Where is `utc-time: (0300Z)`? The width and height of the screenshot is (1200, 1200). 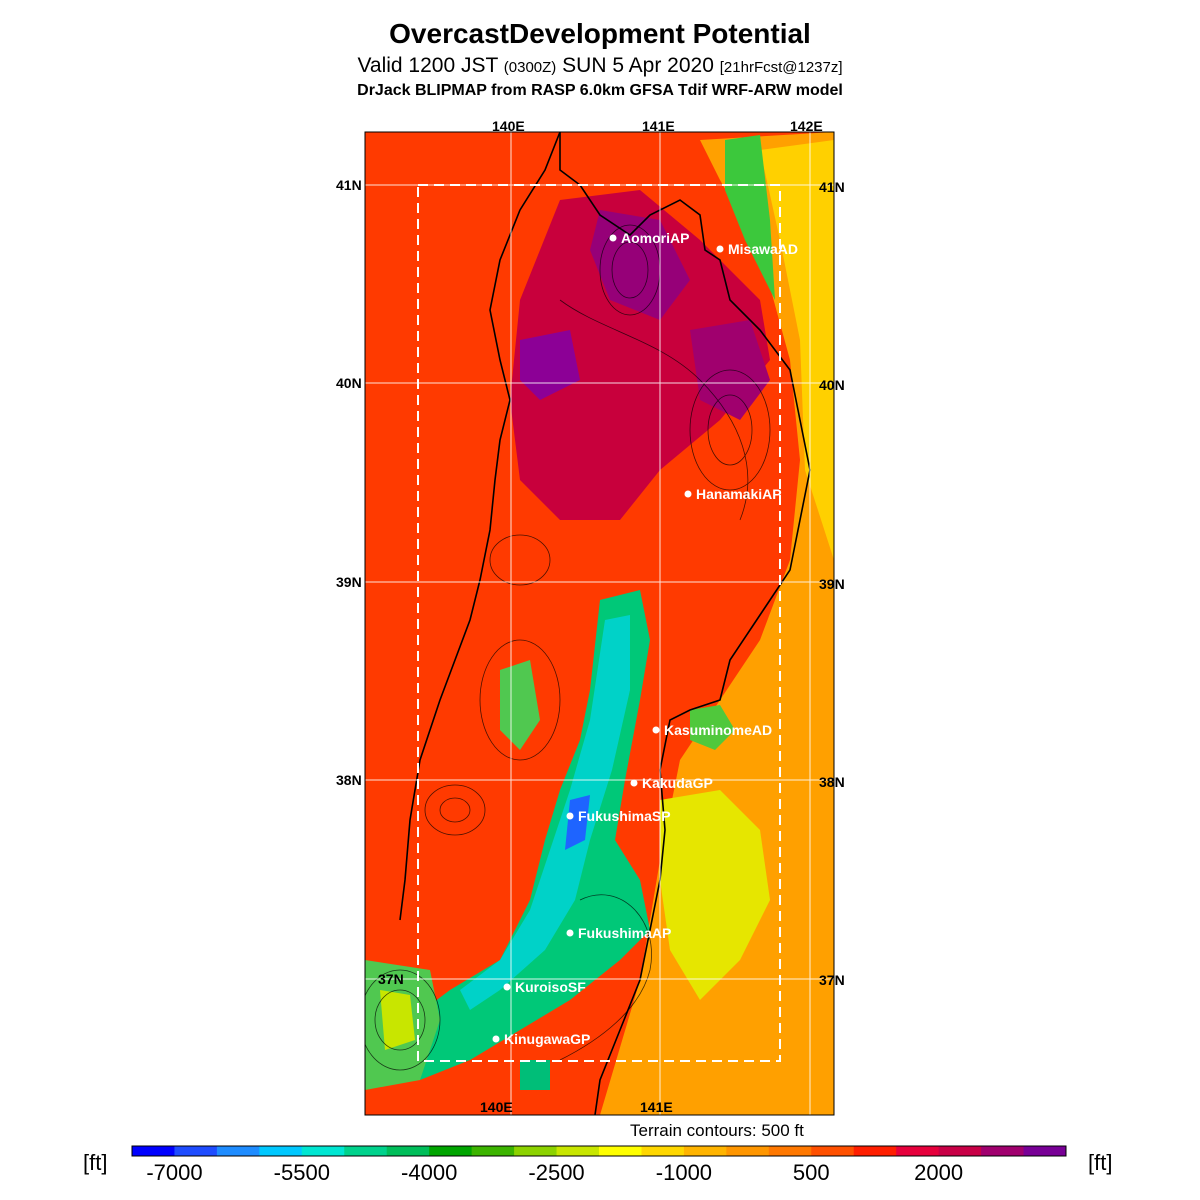
utc-time: (0300Z) is located at coordinates (530, 67).